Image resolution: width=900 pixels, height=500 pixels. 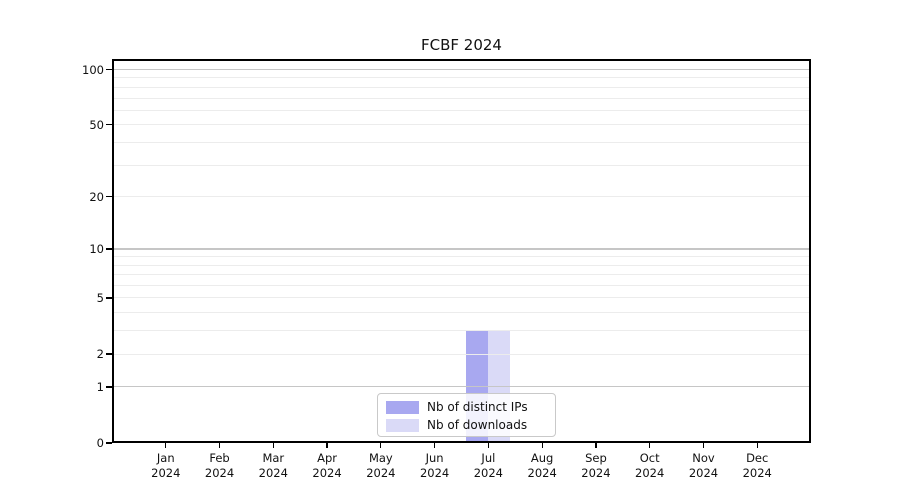 What do you see at coordinates (488, 465) in the screenshot?
I see `x-tick-label: Jul 2024` at bounding box center [488, 465].